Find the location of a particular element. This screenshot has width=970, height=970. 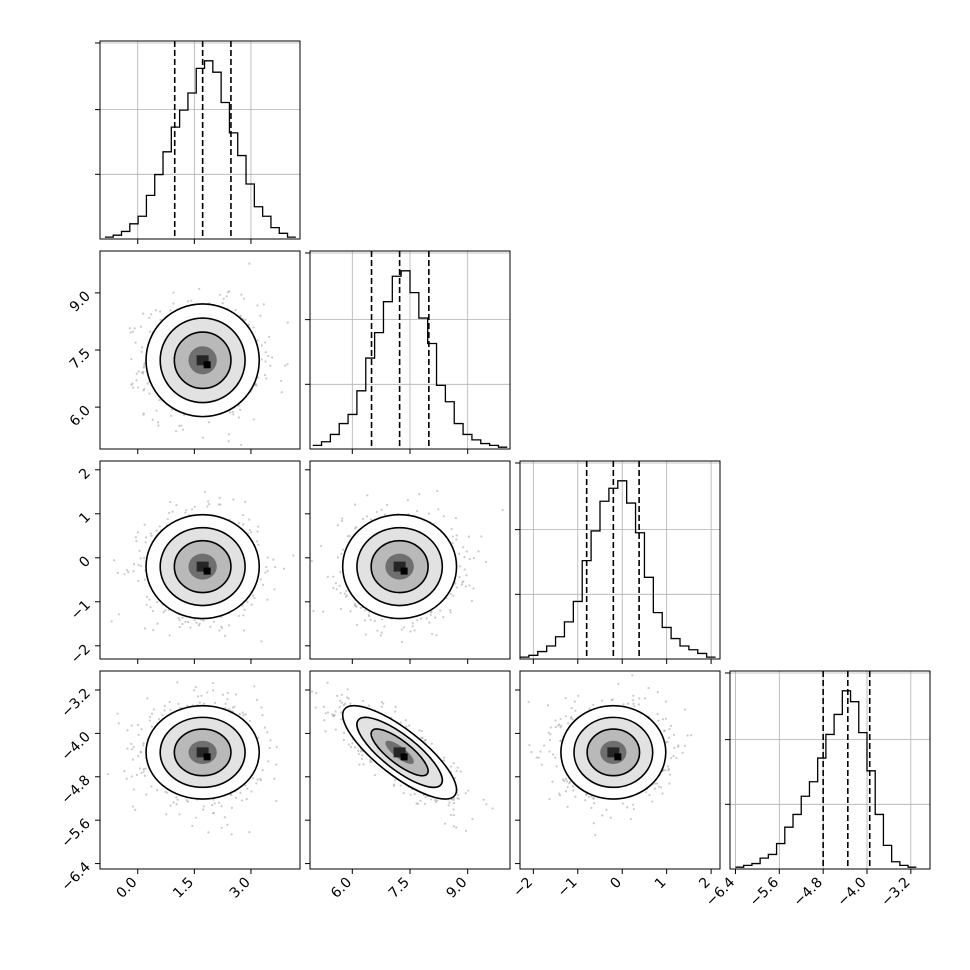

histogram-panel is located at coordinates (827, 770).